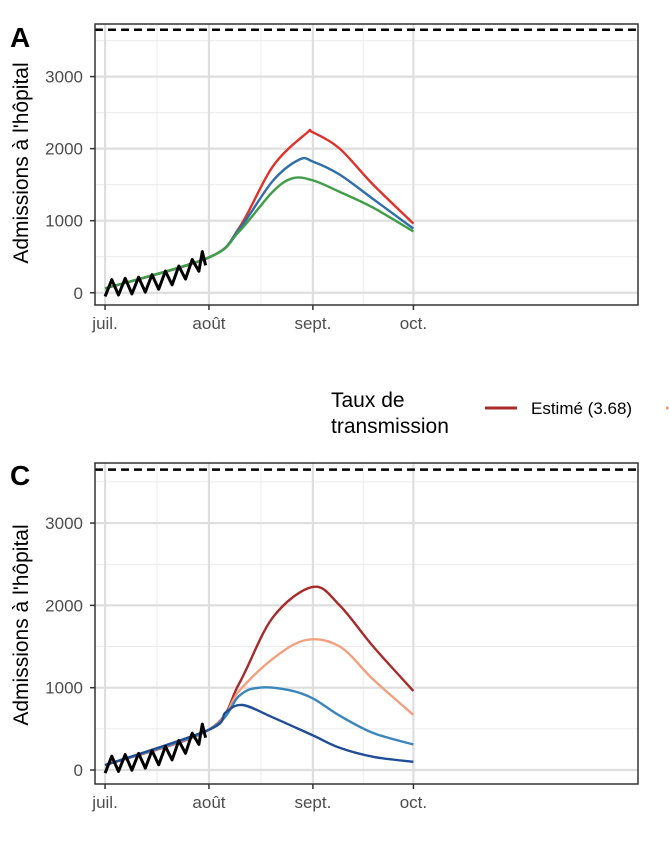 This screenshot has height=848, width=669. Describe the element at coordinates (390, 426) in the screenshot. I see `legend-title-line-2: transmission` at that location.